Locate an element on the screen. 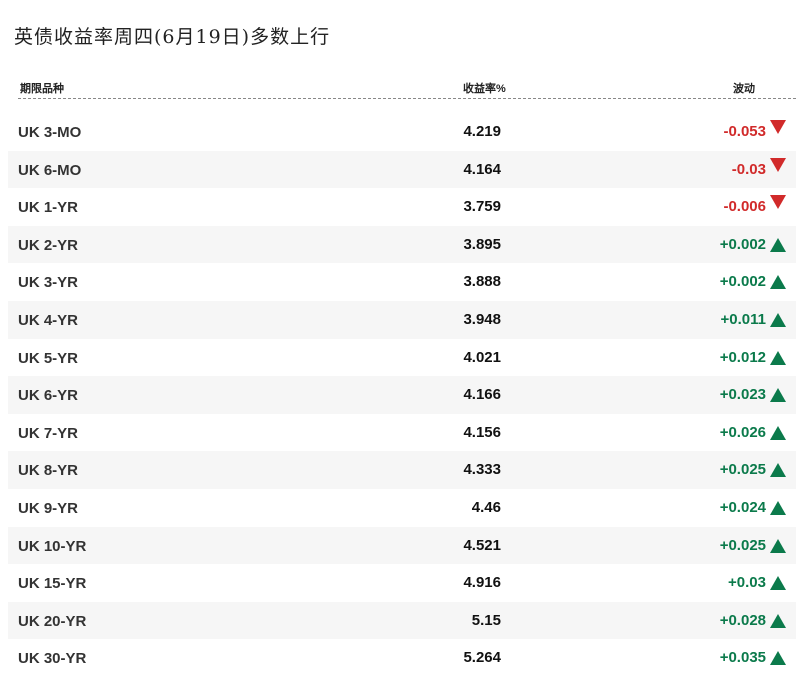  term-name: UK 10-YR is located at coordinates (52, 546).